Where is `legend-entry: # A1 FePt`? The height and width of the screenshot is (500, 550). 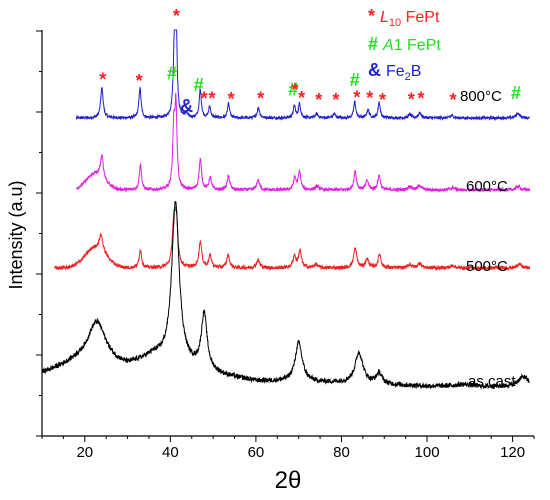
legend-entry: # A1 FePt is located at coordinates (404, 44).